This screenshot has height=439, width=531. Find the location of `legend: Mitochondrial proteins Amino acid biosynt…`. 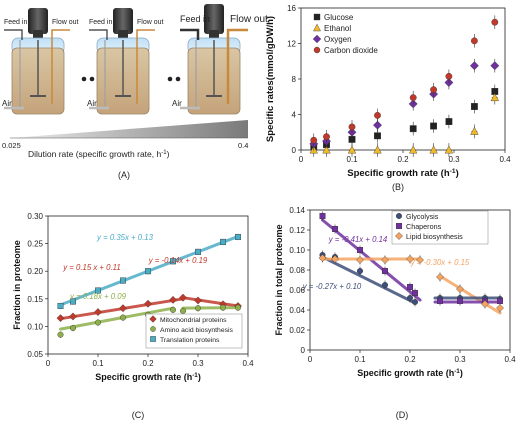

legend: Mitochondrial proteins Amino acid biosynt… is located at coordinates (194, 331).